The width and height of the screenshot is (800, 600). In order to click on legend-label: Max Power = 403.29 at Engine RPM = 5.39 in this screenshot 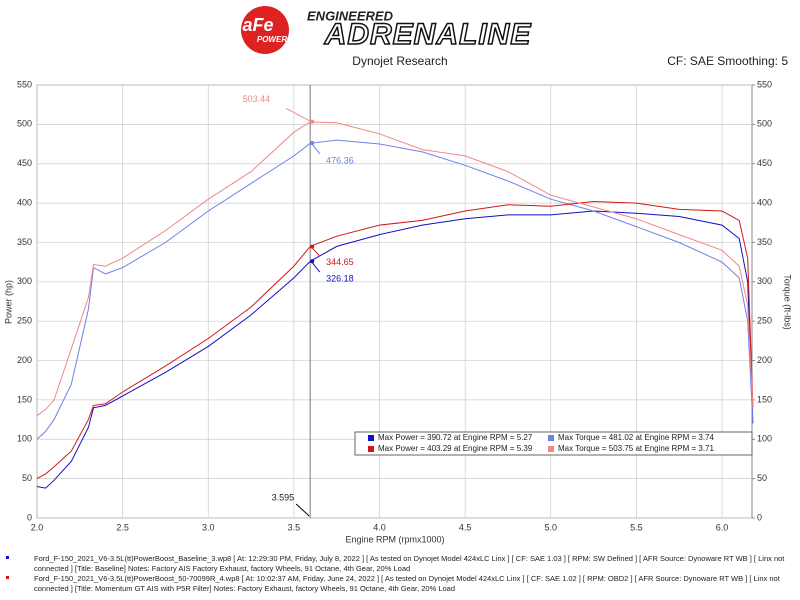, I will do `click(455, 448)`.